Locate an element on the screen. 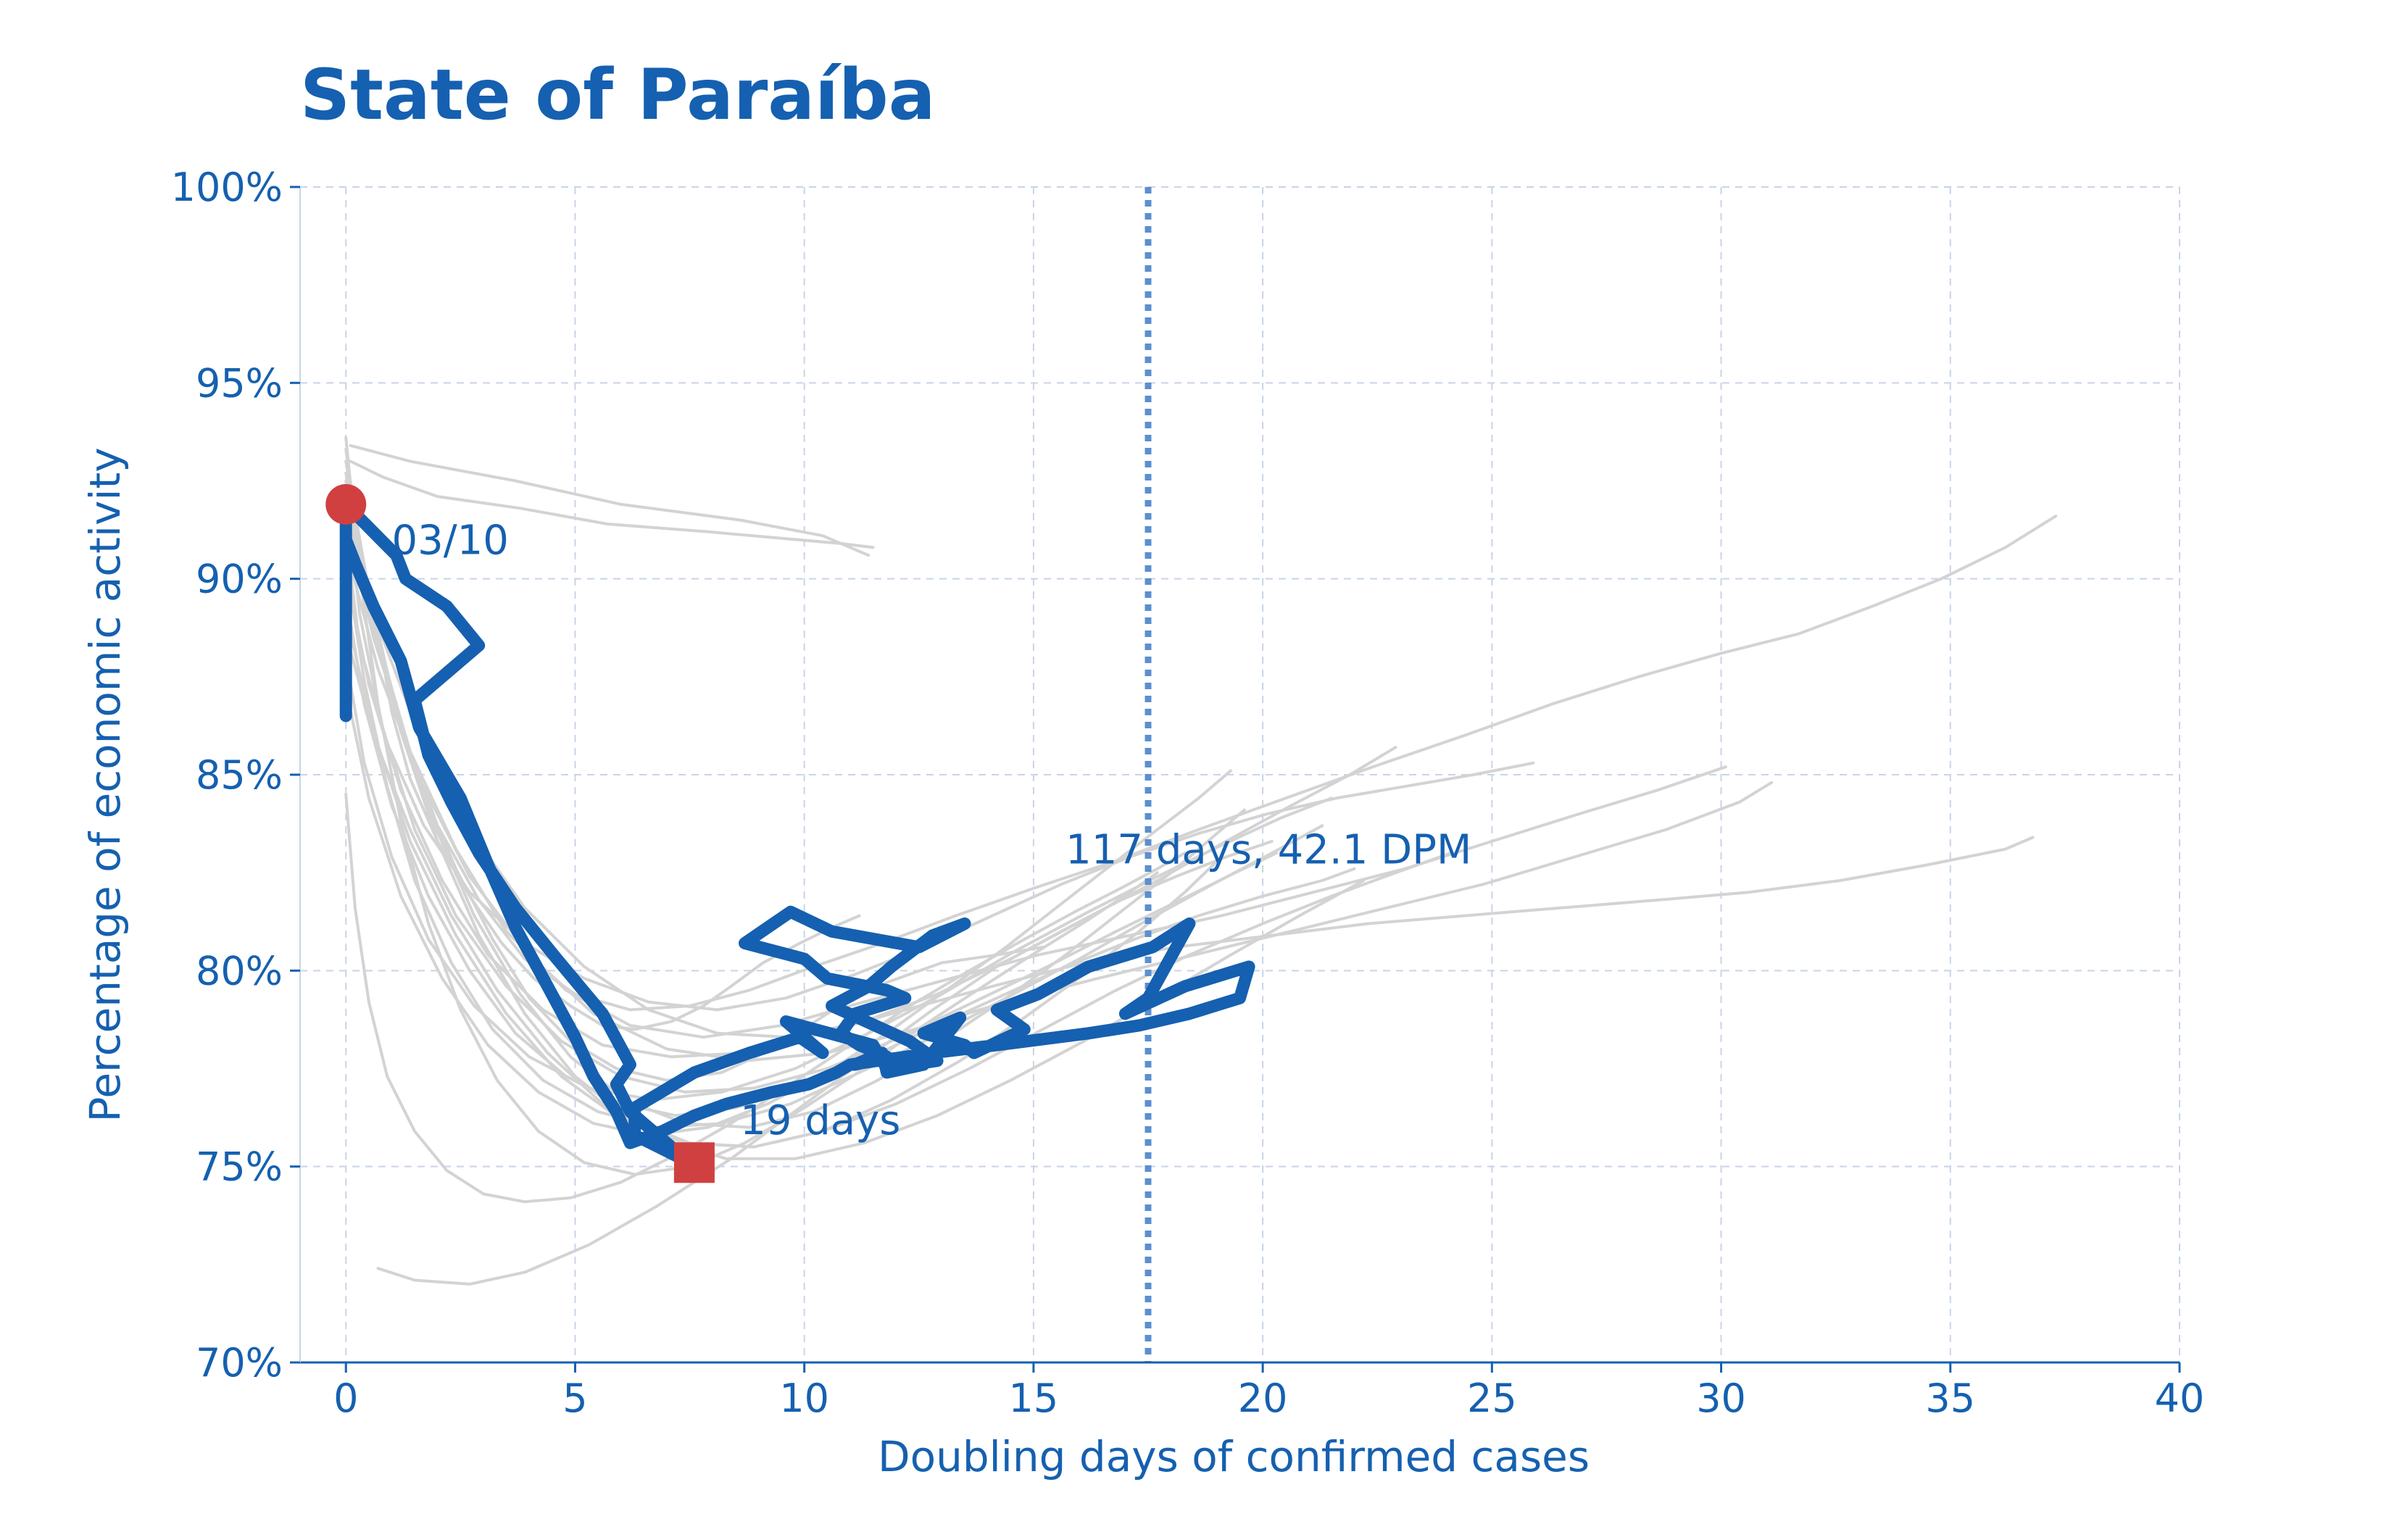 The height and width of the screenshot is (1540, 2397). start-marker is located at coordinates (346, 504).